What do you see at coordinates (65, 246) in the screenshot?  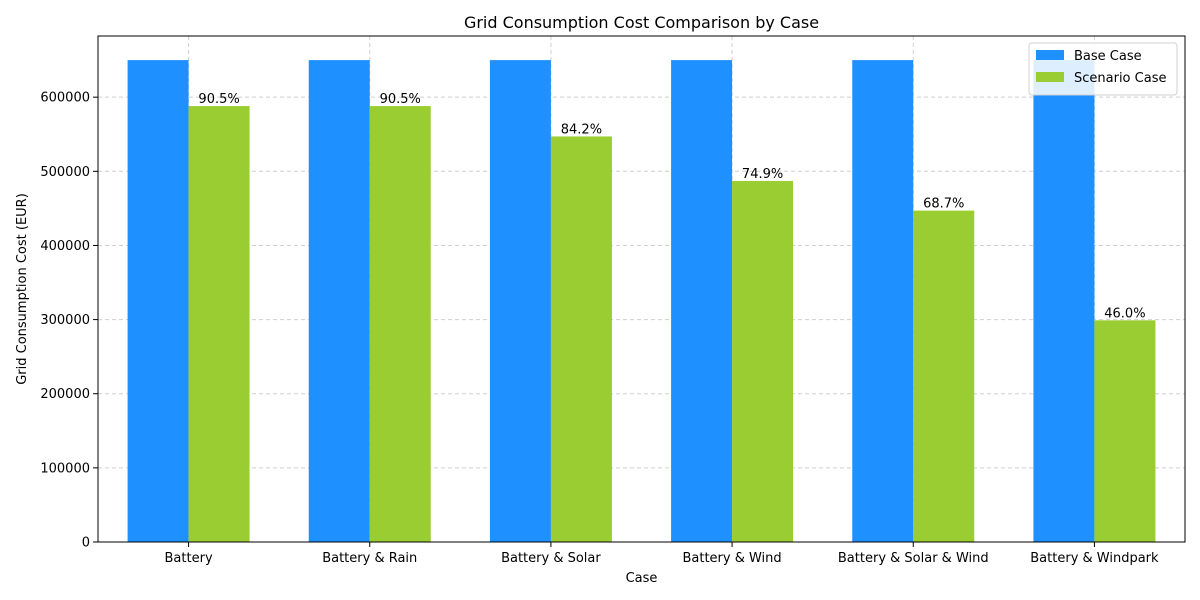 I see `y-tick-label: 400000` at bounding box center [65, 246].